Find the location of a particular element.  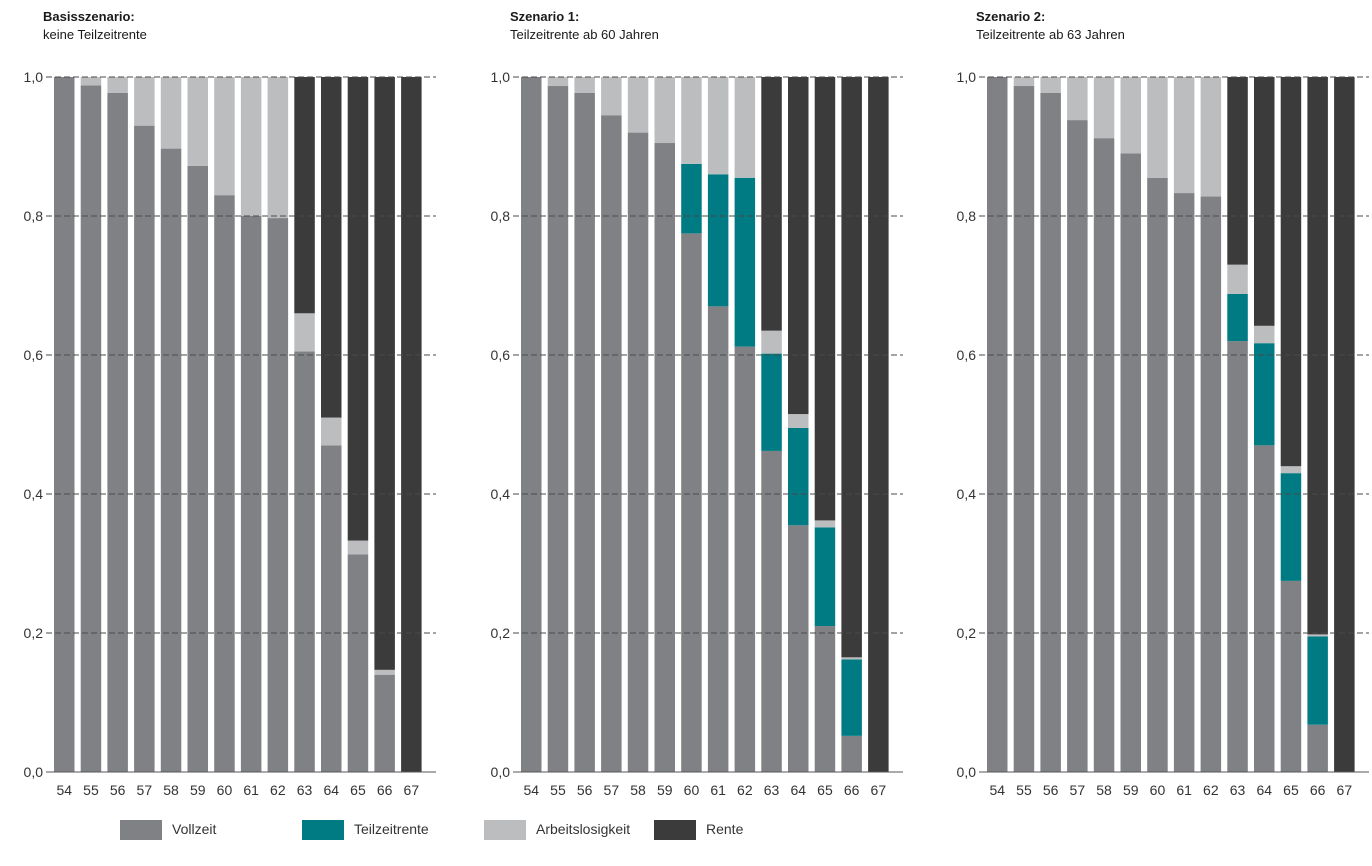

panel-title-szenario-1: Szenario 1: Teilzeitrente ab 60 Jahren is located at coordinates (584, 26).